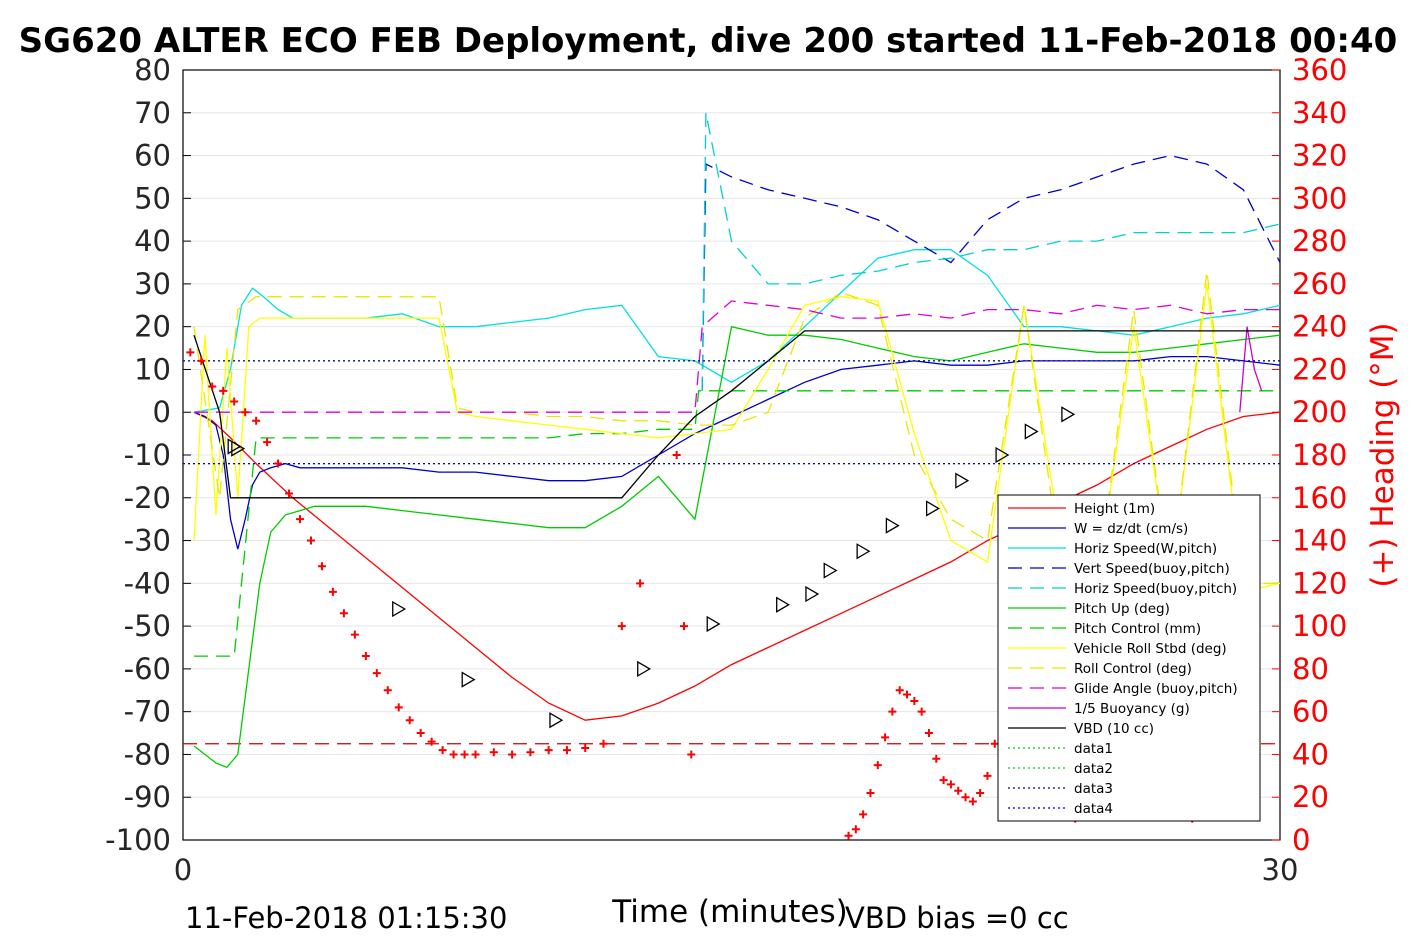 The width and height of the screenshot is (1417, 945). I want to click on right-tick-label: 240, so click(1319, 327).